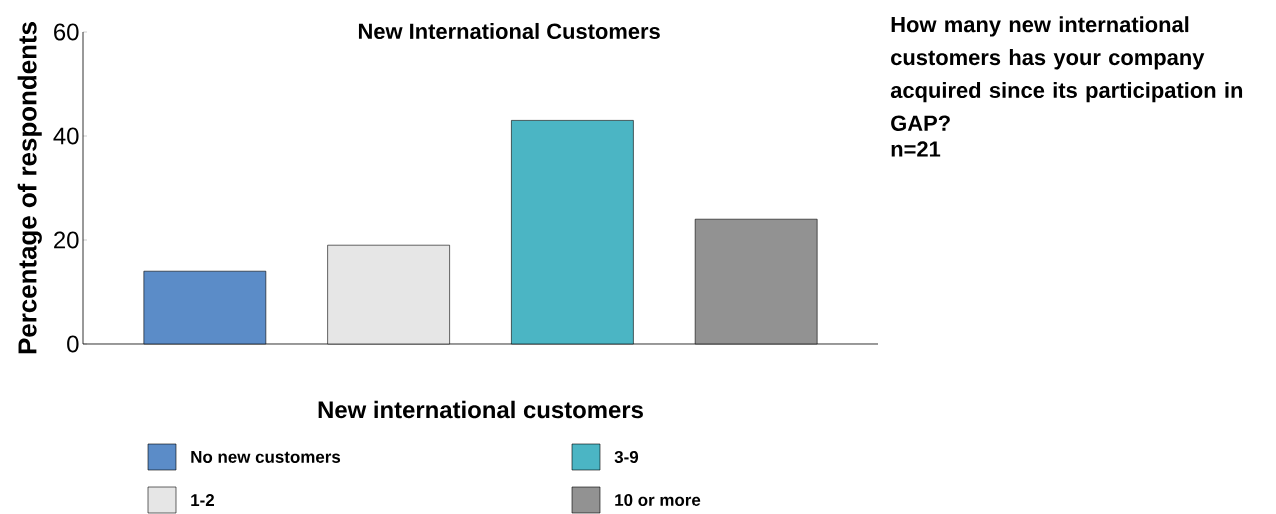 This screenshot has width=1276, height=514. I want to click on y-tick-label: 60, so click(66, 32).